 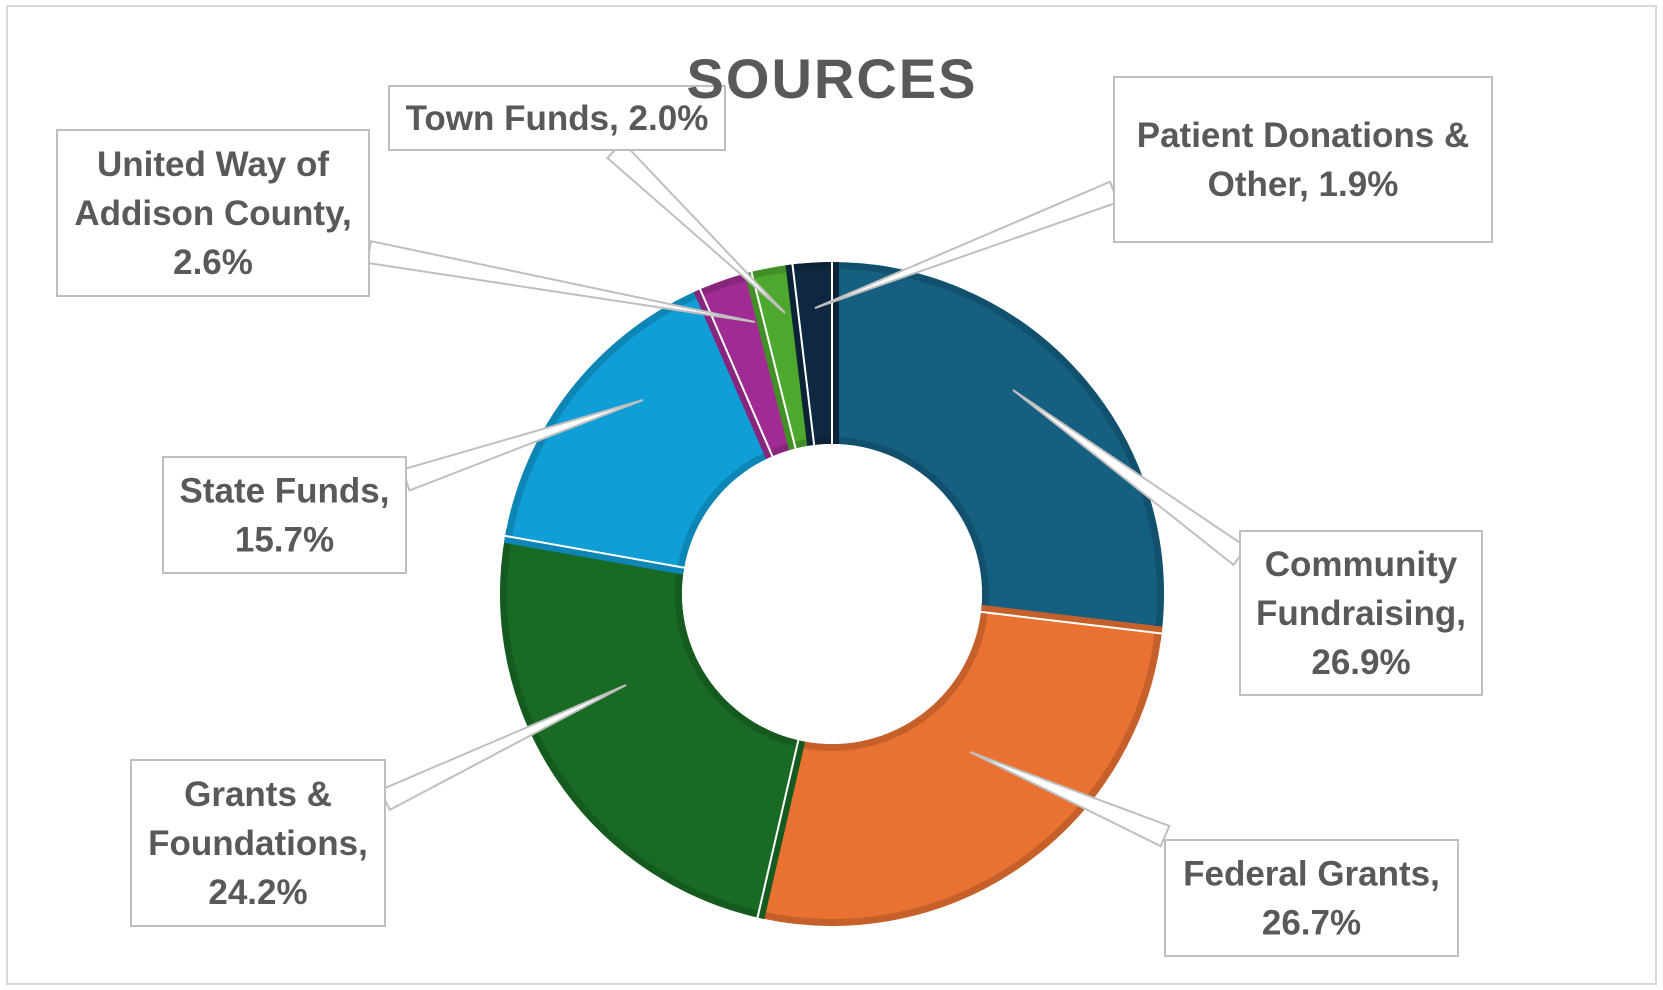 What do you see at coordinates (832, 78) in the screenshot?
I see `chart-title: SOURCES` at bounding box center [832, 78].